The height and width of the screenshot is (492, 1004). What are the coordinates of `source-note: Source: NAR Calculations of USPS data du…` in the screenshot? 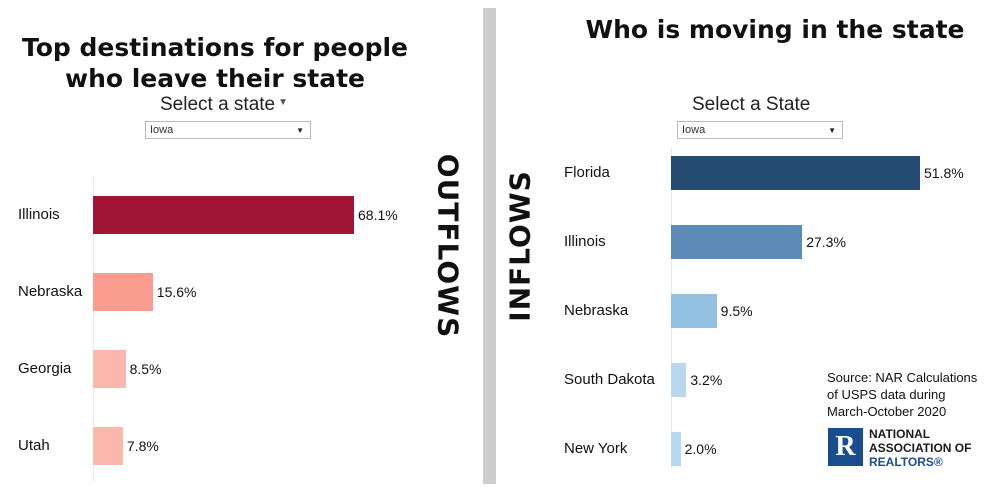 It's located at (912, 394).